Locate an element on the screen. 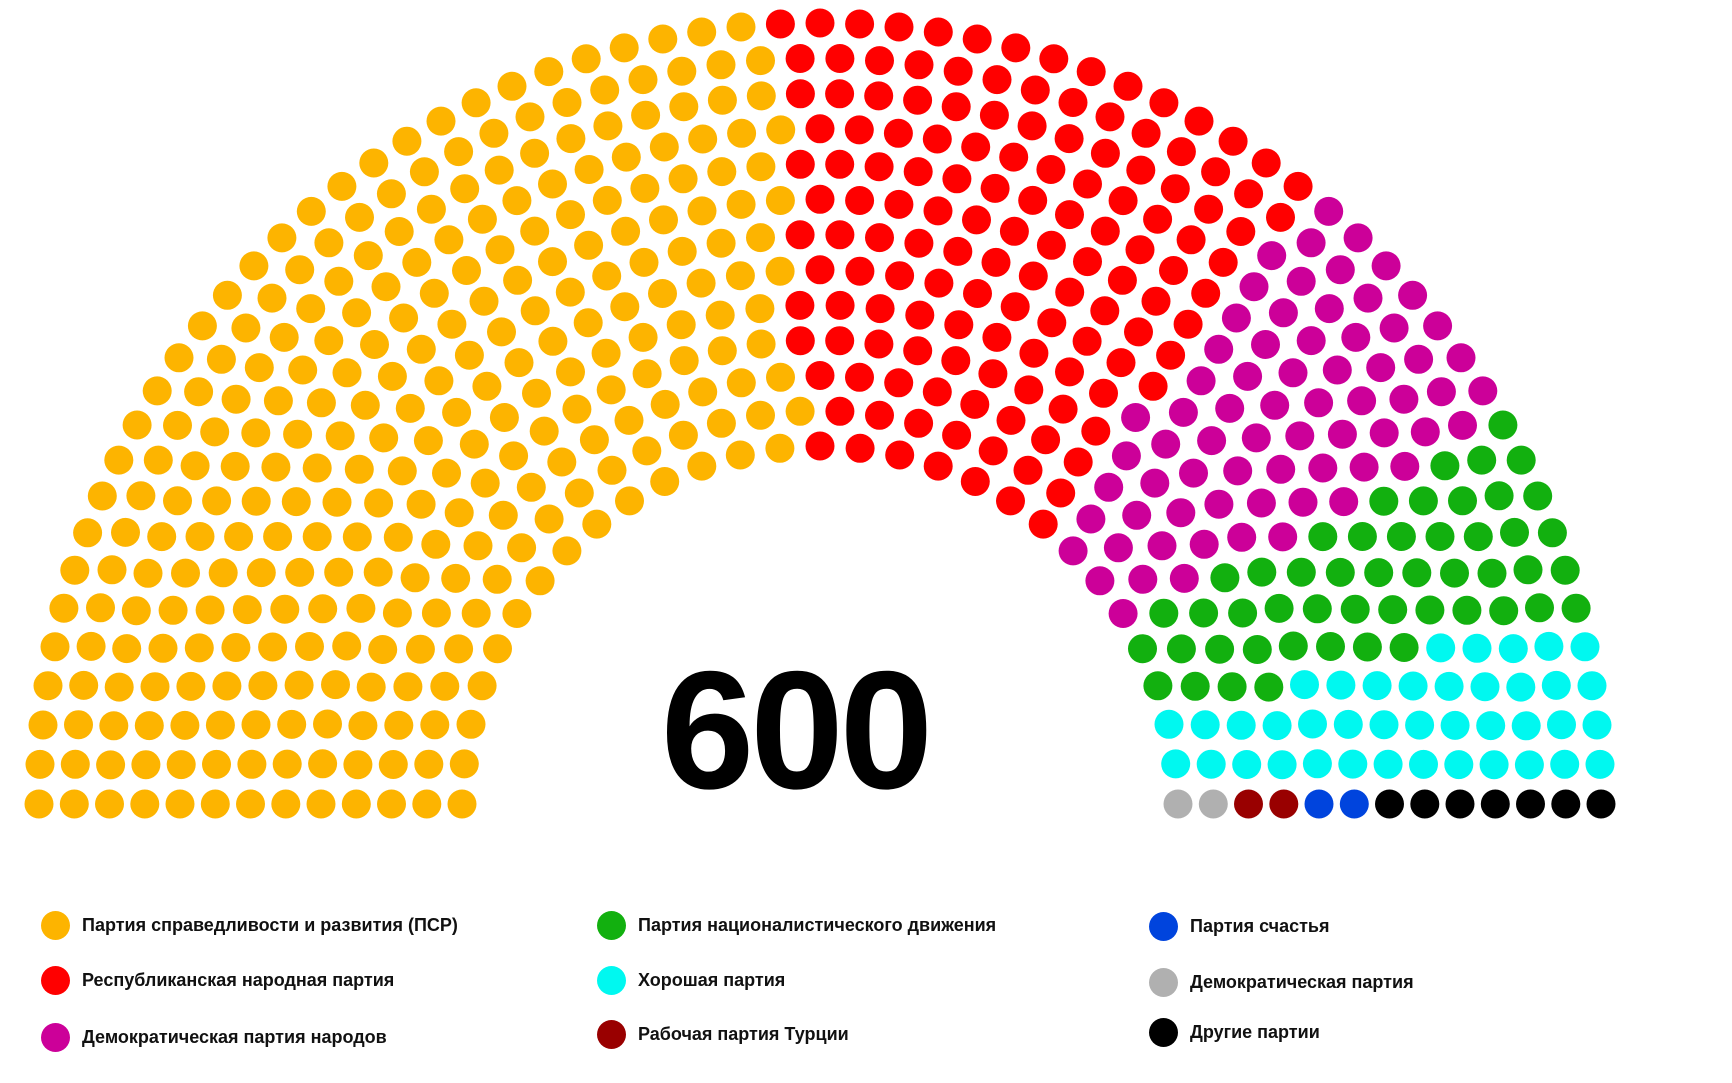 The height and width of the screenshot is (1083, 1732). legend-label: Демократическая партия народов is located at coordinates (234, 1036).